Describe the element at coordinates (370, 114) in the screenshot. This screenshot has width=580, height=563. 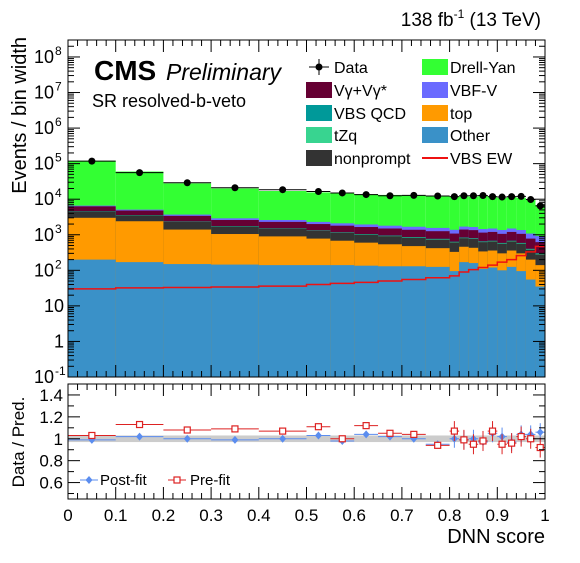
I see `legend-label: VBS QCD` at that location.